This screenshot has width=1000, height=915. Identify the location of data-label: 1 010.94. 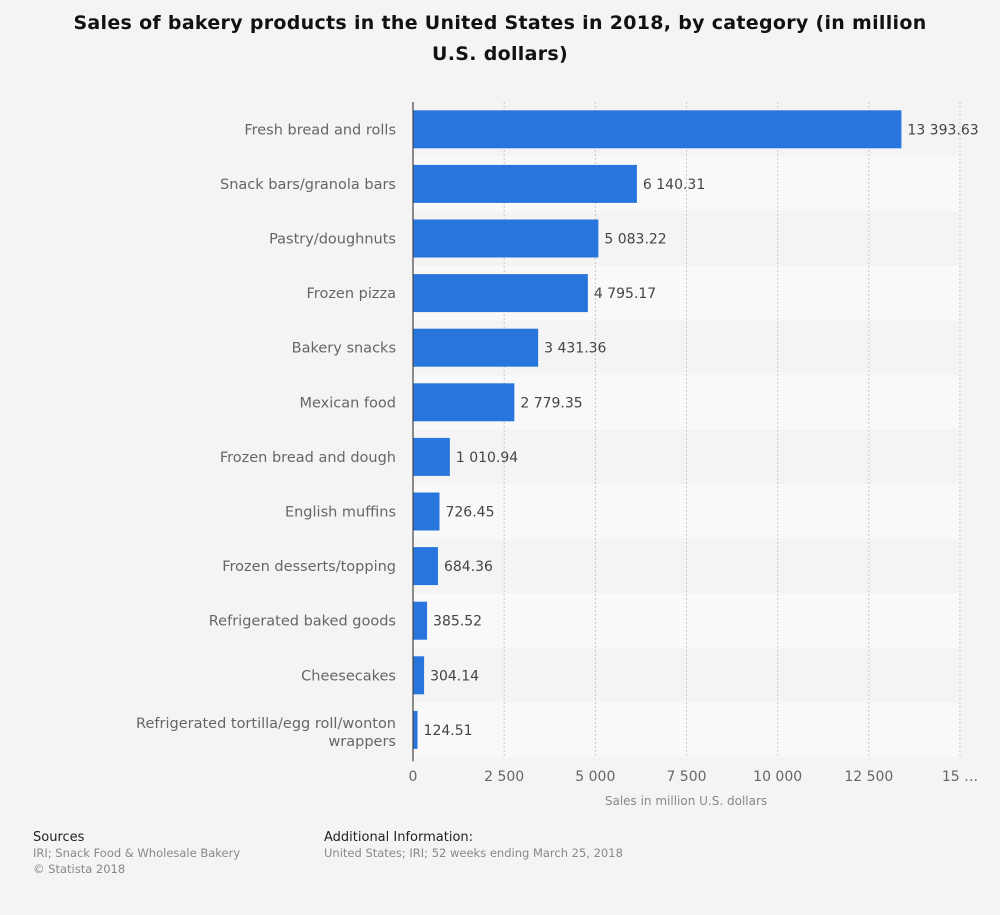
(487, 458).